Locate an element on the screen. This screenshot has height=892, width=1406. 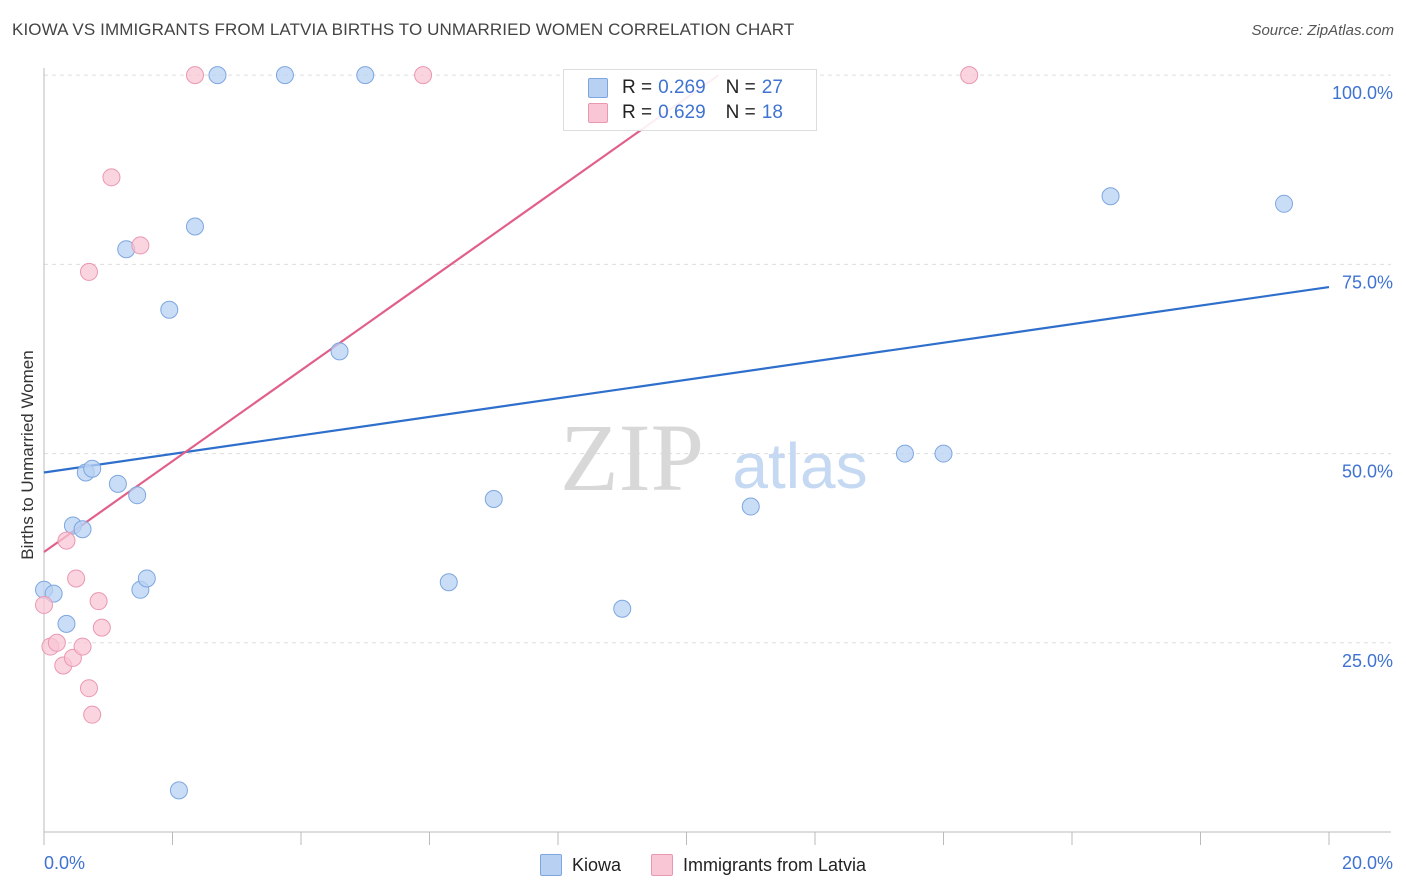
watermark: ZIP atlas is located at coordinates (714, 457).